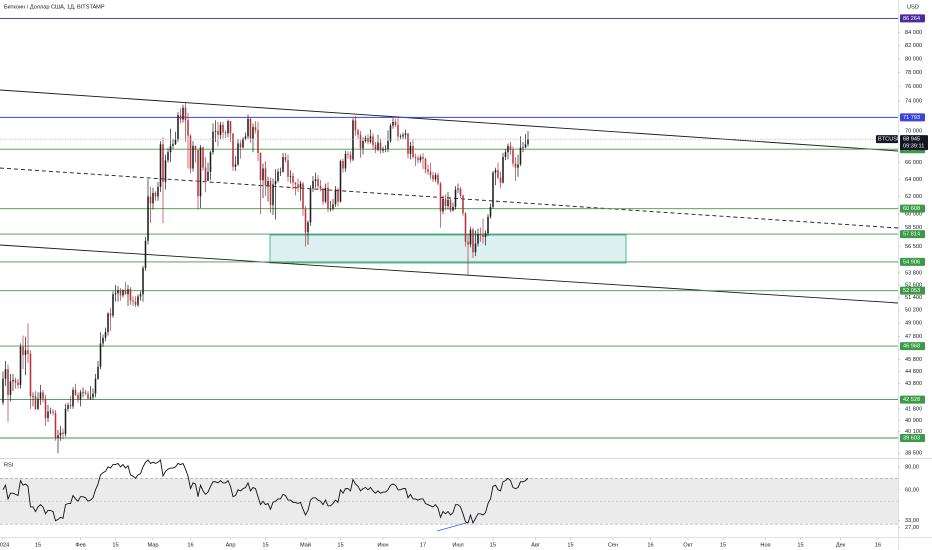  Describe the element at coordinates (913, 87) in the screenshot. I see `y-tick-label: 76 000` at that location.